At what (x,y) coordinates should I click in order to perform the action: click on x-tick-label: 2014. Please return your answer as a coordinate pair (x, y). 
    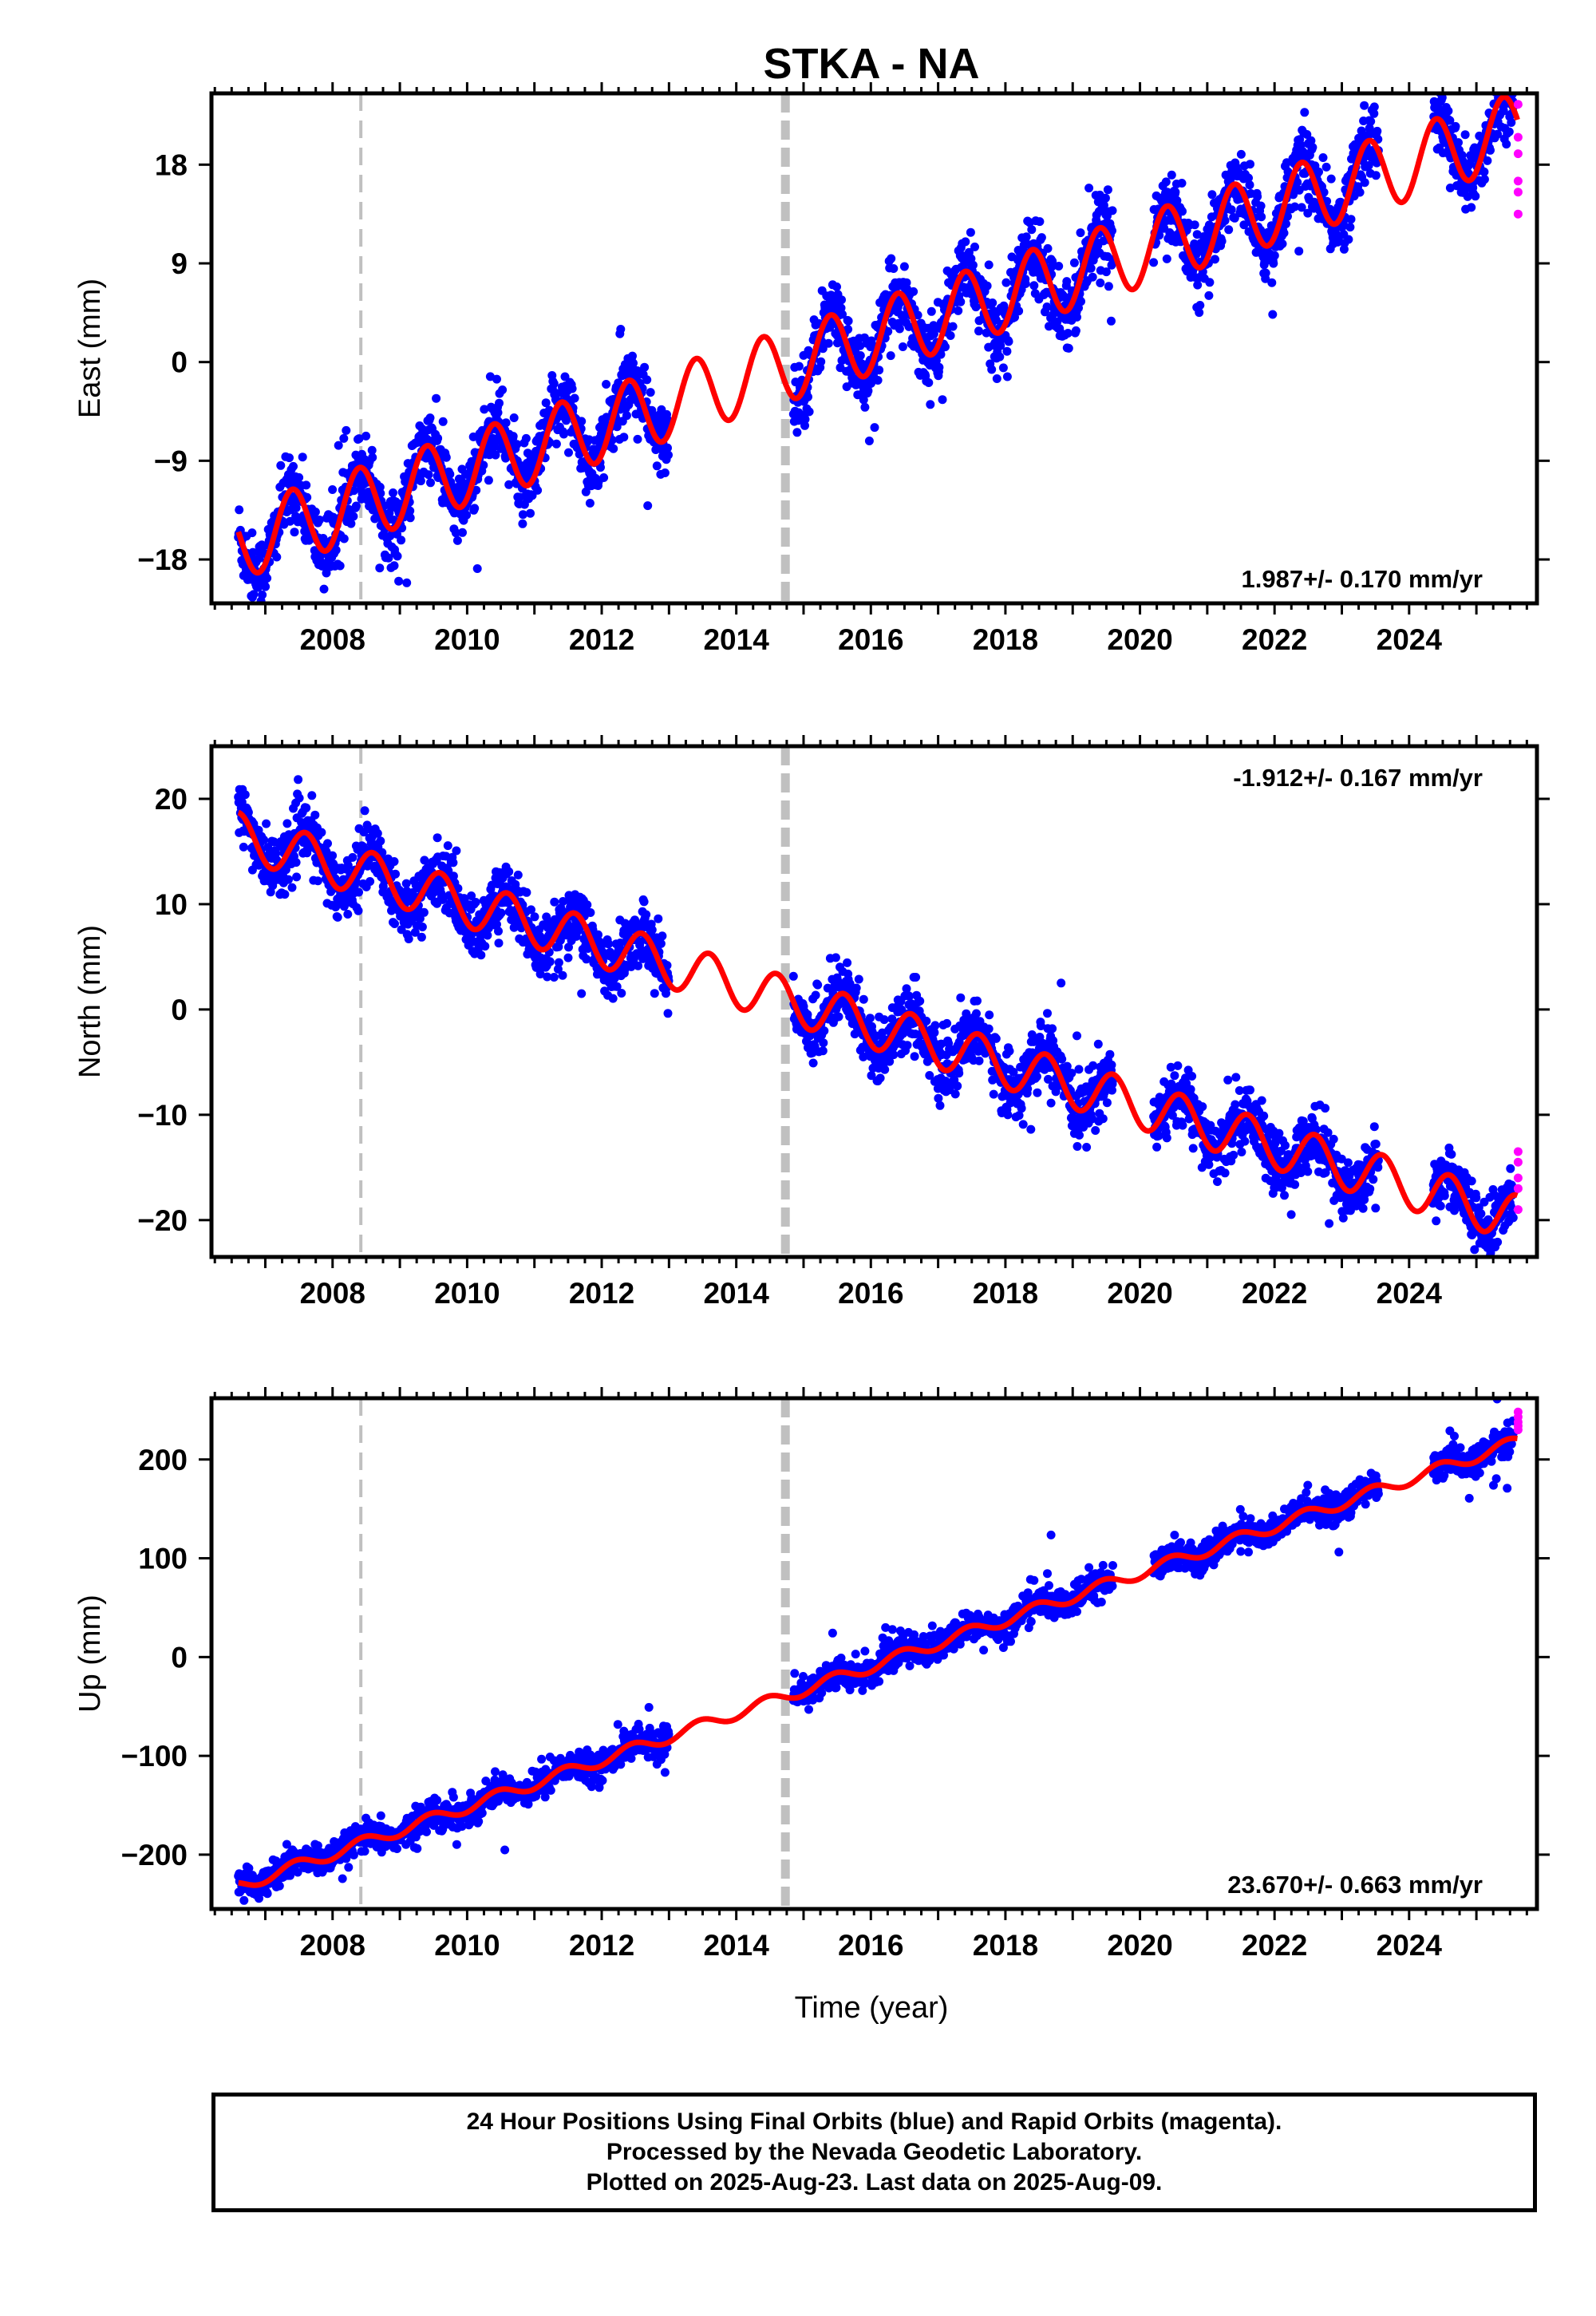
    Looking at the image, I should click on (736, 639).